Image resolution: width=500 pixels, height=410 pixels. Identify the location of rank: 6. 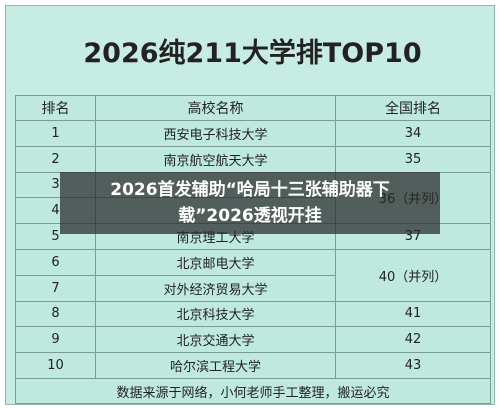
(55, 262).